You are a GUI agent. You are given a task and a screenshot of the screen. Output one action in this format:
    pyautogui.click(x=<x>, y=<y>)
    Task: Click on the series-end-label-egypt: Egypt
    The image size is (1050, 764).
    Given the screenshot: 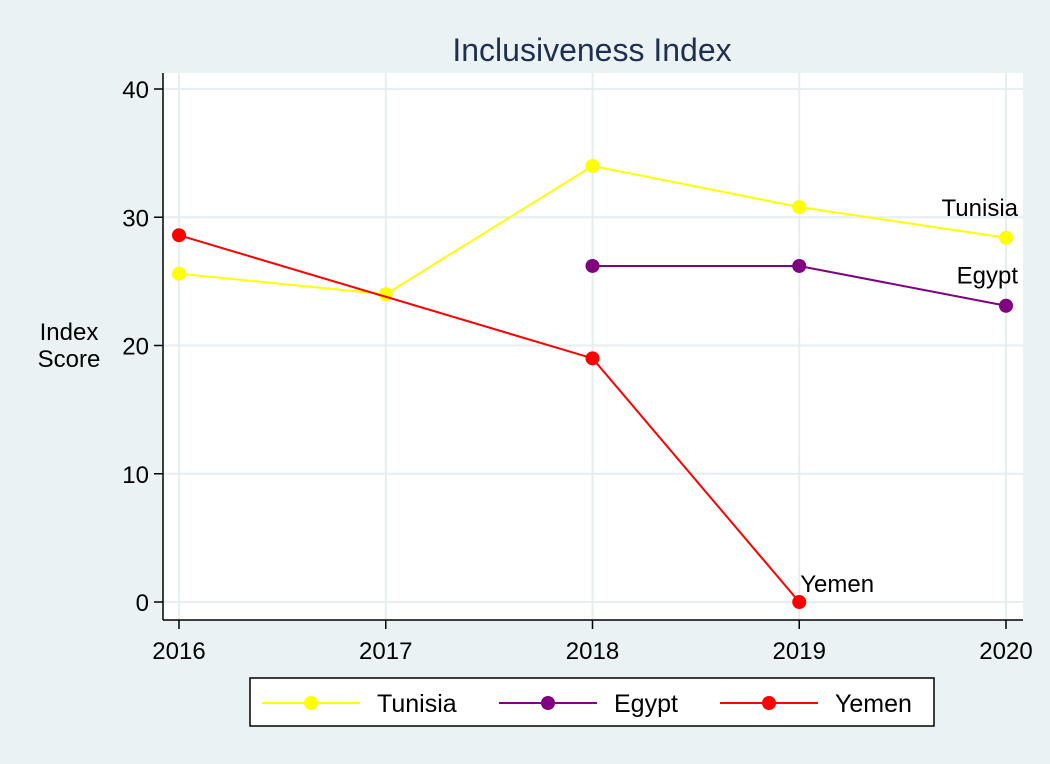 What is the action you would take?
    pyautogui.click(x=988, y=276)
    